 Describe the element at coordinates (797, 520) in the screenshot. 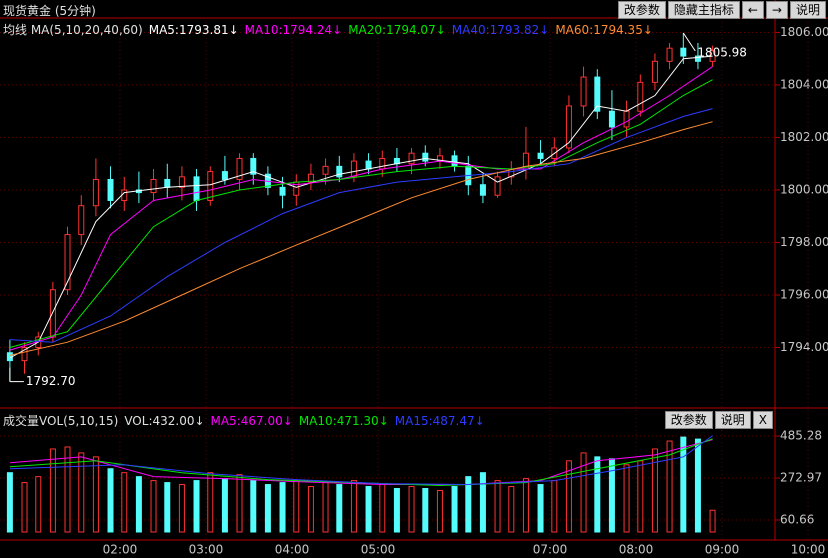

I see `y-tick-label: 60.66` at that location.